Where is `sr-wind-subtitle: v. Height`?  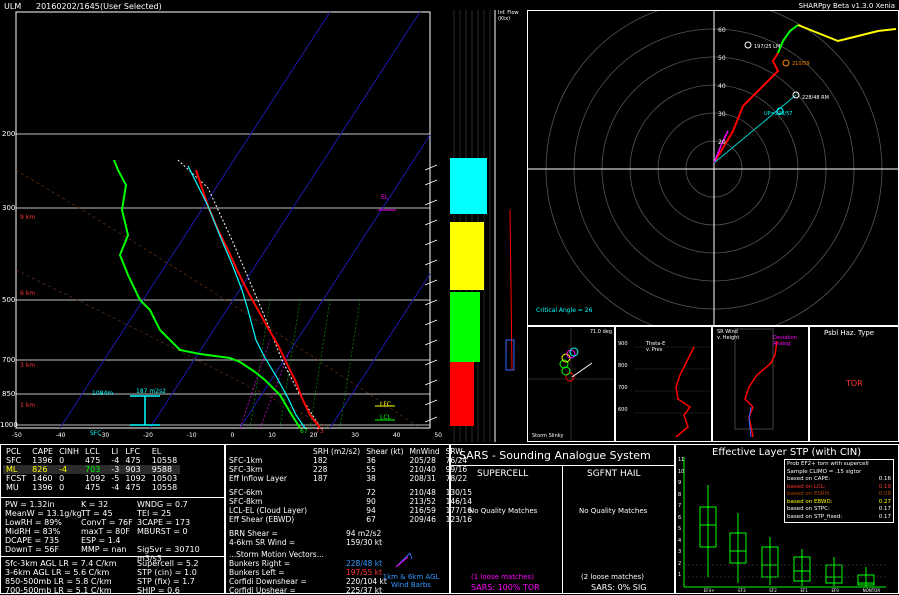 sr-wind-subtitle: v. Height is located at coordinates (728, 338).